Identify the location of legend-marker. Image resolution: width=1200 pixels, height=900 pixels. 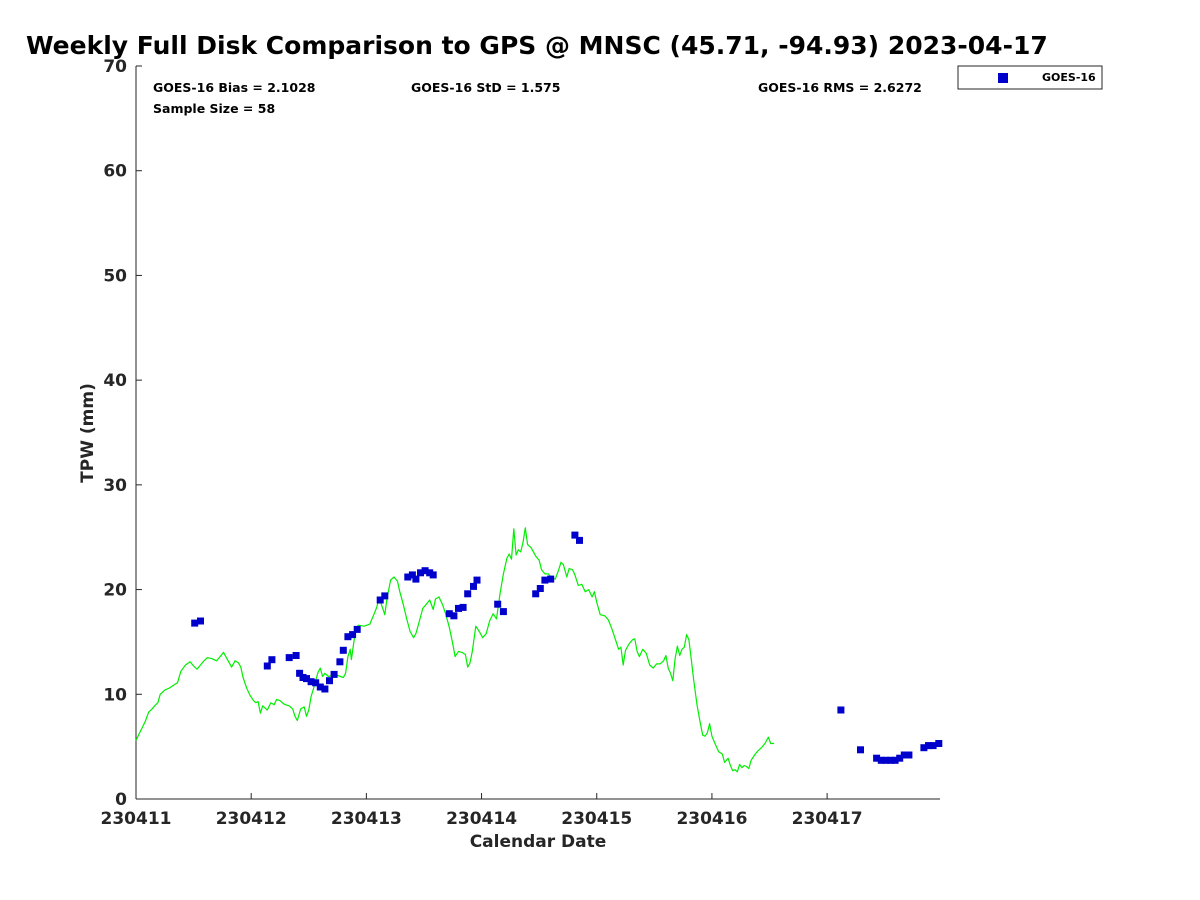
(1003, 78).